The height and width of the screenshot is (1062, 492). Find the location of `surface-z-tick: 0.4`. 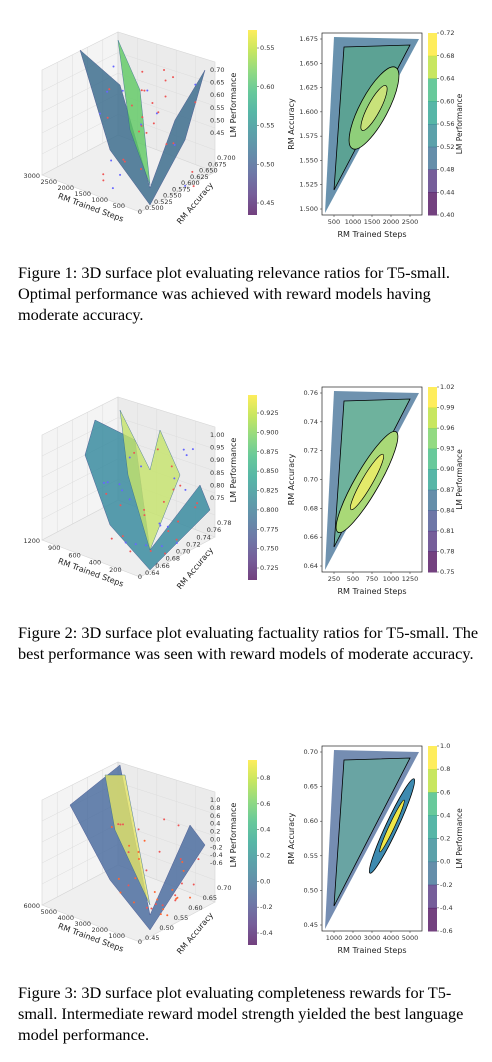

surface-z-tick: 0.4 is located at coordinates (215, 824).